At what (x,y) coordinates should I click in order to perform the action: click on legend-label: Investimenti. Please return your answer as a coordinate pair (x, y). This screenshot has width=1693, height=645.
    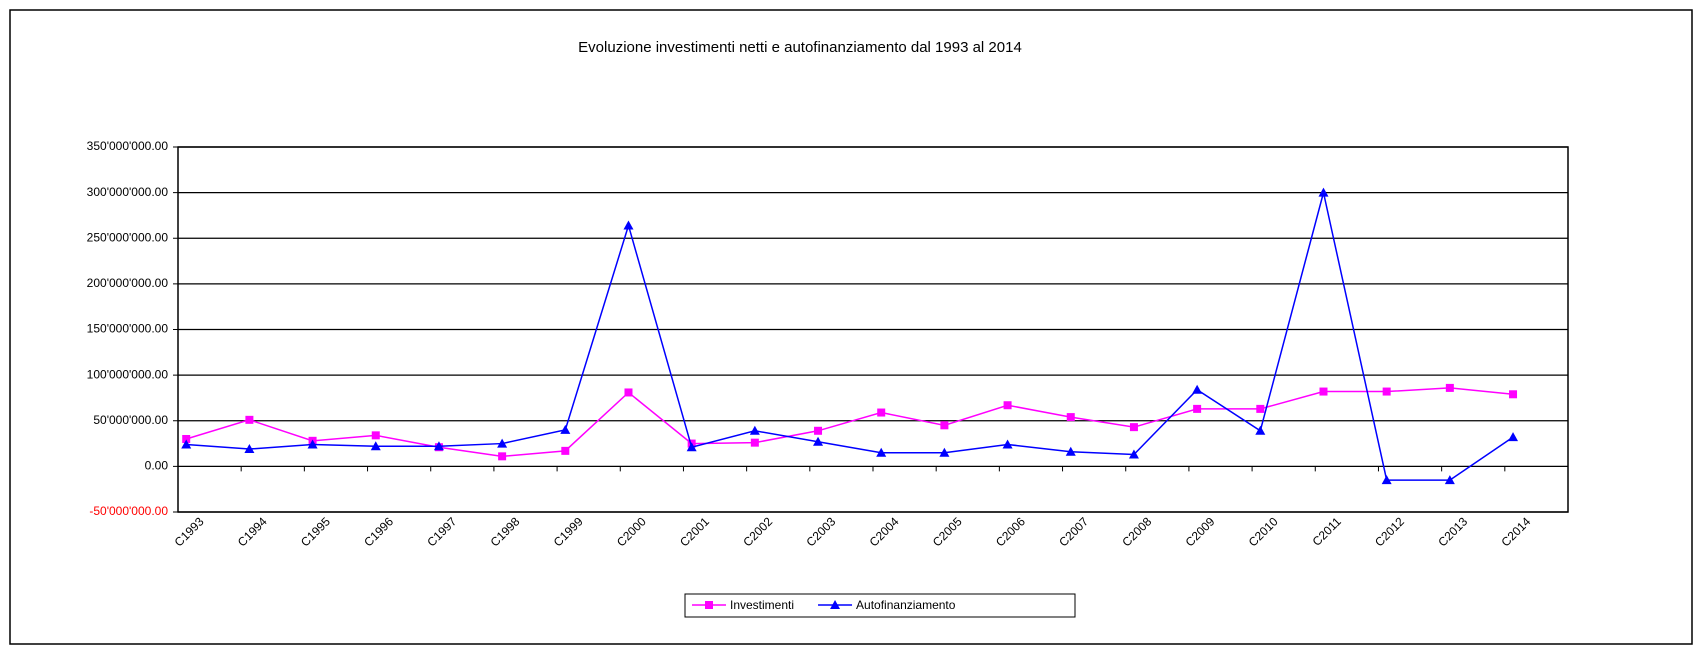
    Looking at the image, I should click on (762, 605).